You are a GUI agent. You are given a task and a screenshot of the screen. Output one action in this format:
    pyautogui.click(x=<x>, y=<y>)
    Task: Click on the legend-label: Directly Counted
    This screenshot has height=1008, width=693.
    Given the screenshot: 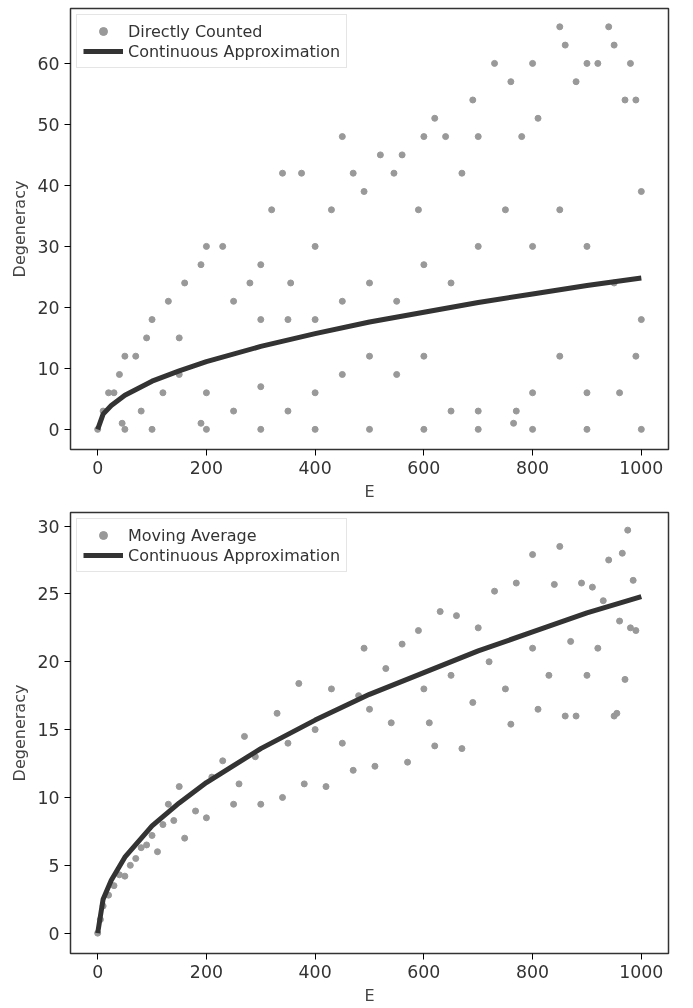 What is the action you would take?
    pyautogui.click(x=195, y=31)
    